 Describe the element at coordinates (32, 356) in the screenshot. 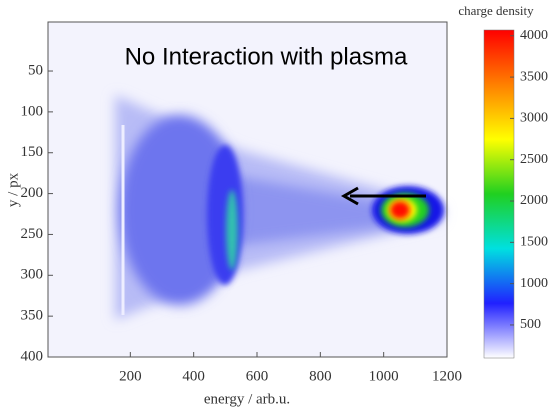

I see `y-tick-label: 400` at that location.